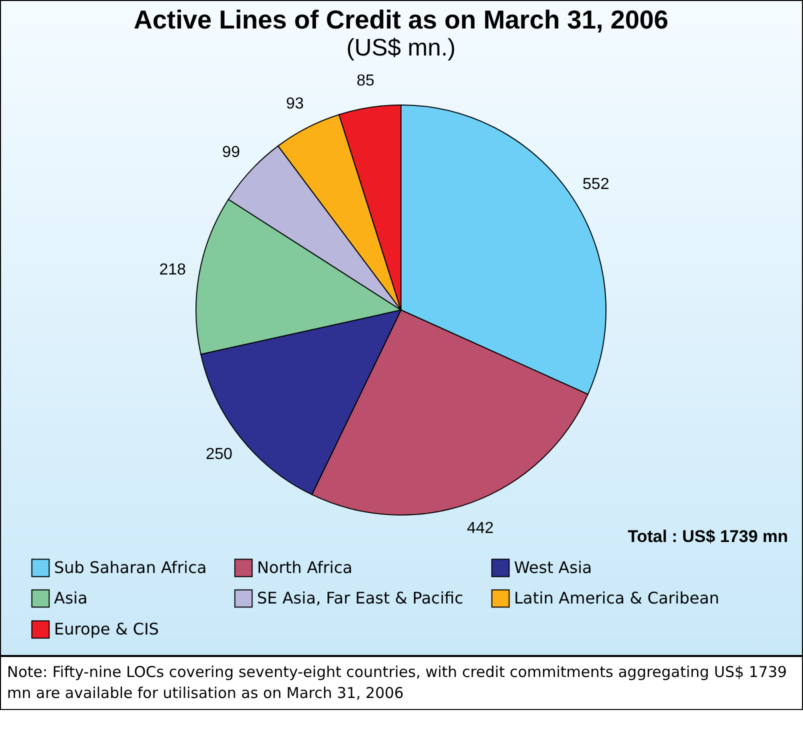 This screenshot has width=803, height=751. Describe the element at coordinates (231, 153) in the screenshot. I see `data-label: 99` at that location.